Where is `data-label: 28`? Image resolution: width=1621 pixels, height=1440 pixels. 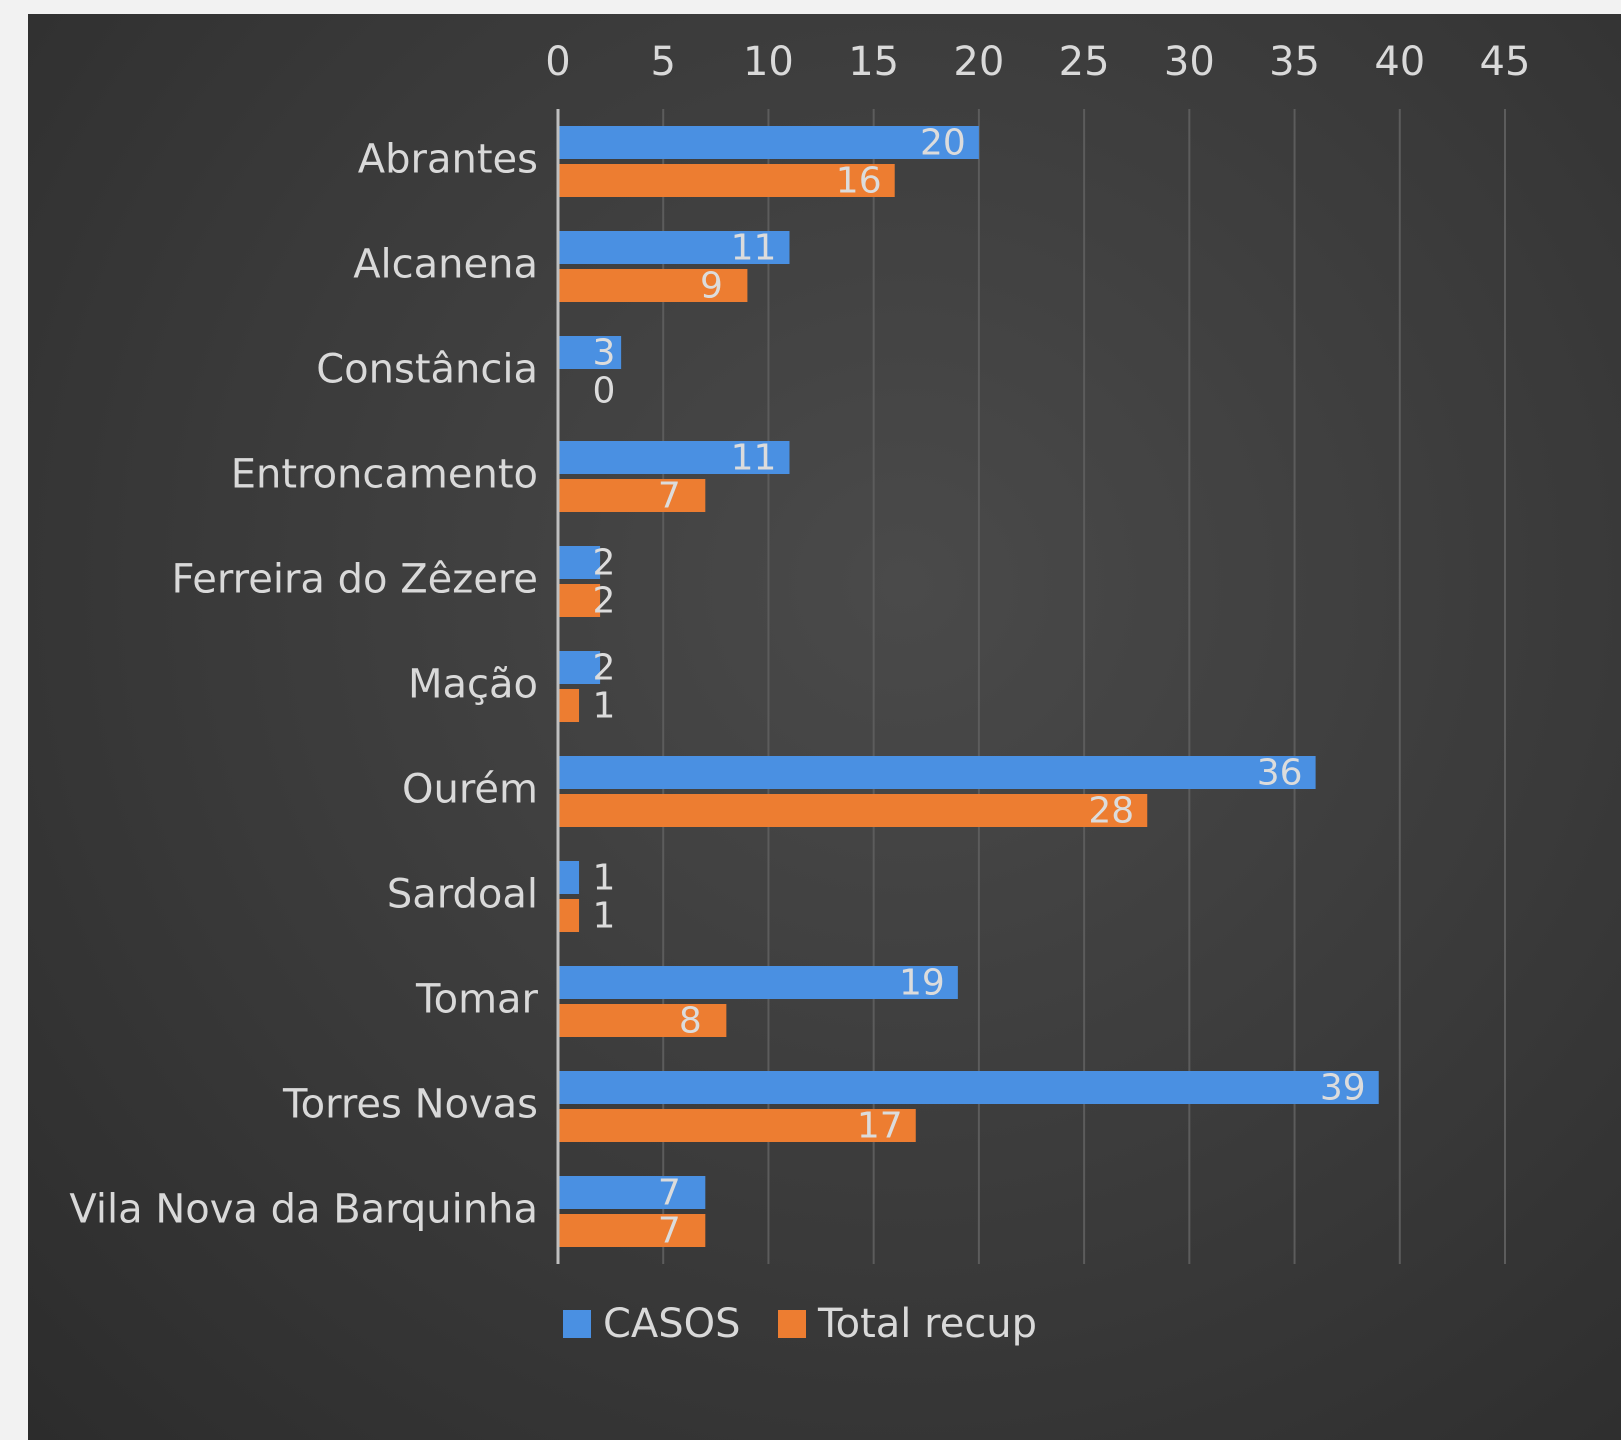
data-label: 28 is located at coordinates (1111, 811).